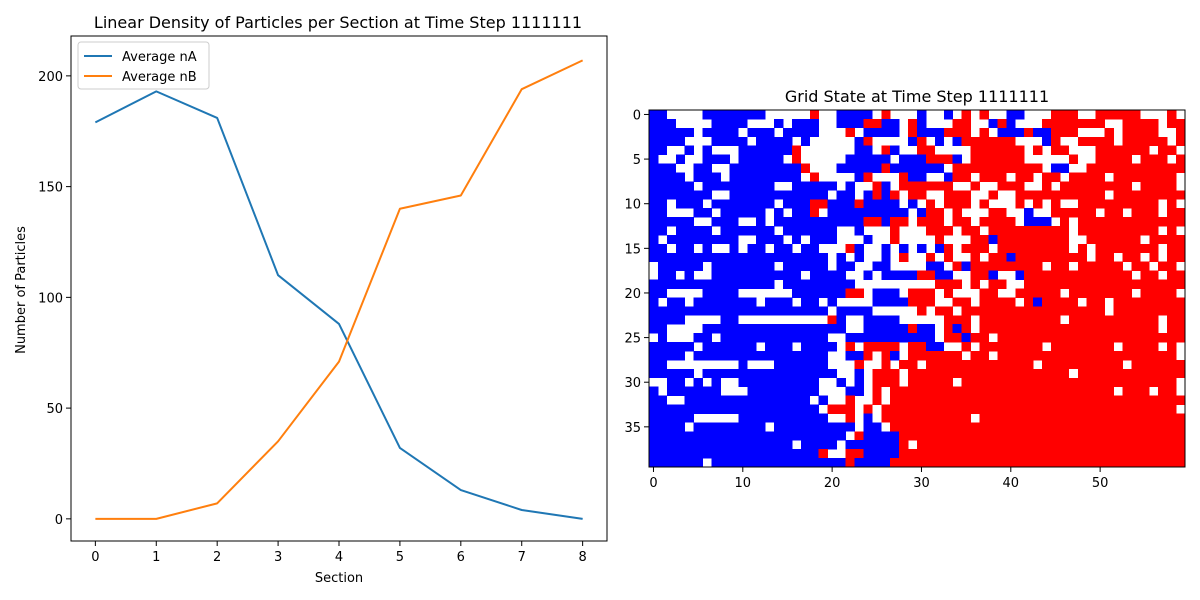  What do you see at coordinates (156, 557) in the screenshot?
I see `x-tick-label: 1` at bounding box center [156, 557].